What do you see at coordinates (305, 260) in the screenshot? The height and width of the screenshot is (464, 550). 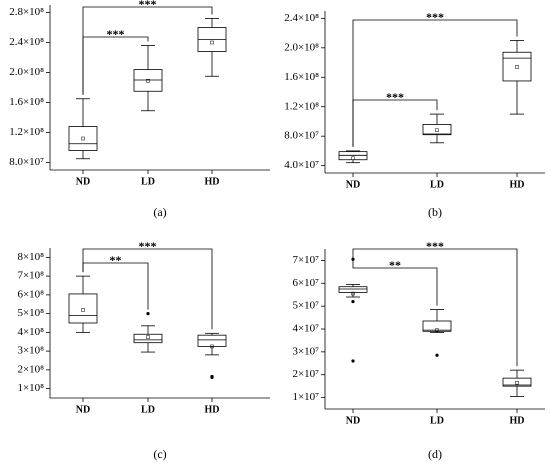 I see `y-tick-label: 7×10⁷` at bounding box center [305, 260].